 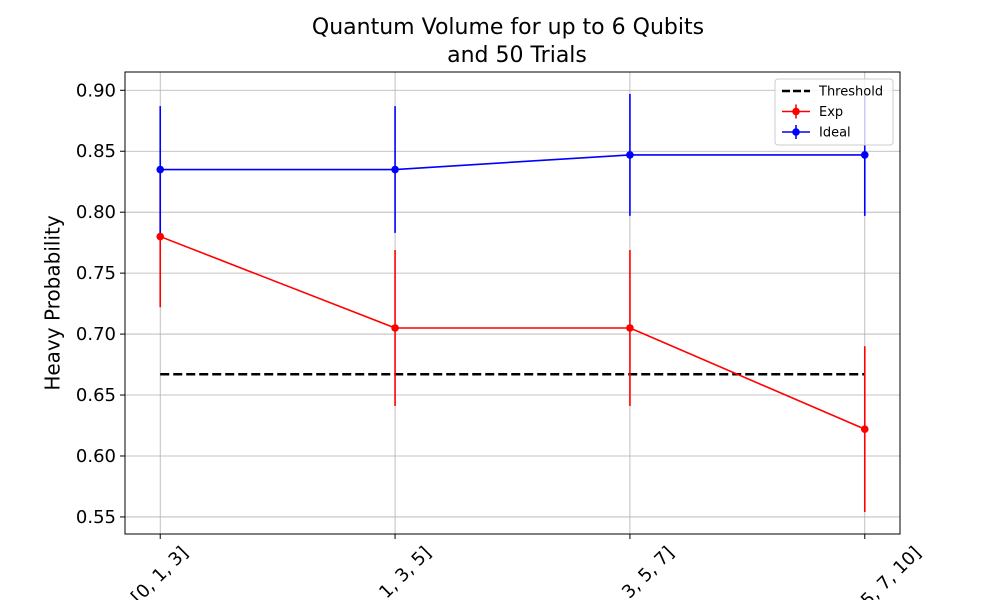 What do you see at coordinates (159, 571) in the screenshot?
I see `x-tick-label: [0, 1, 3]` at bounding box center [159, 571].